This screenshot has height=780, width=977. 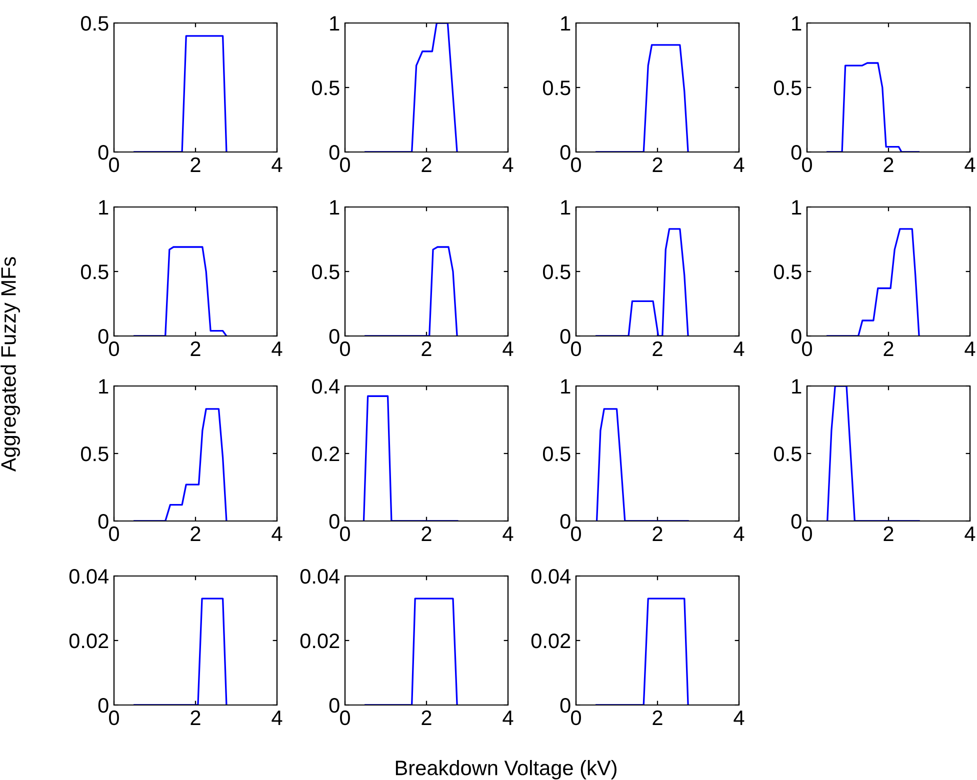 I want to click on x-axis-title: Breakdown Voltage (kV), so click(x=506, y=770).